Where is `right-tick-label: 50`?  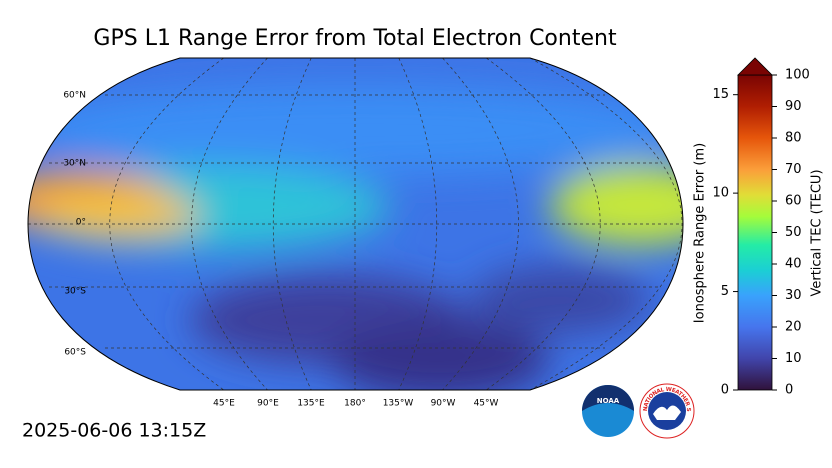 right-tick-label: 50 is located at coordinates (793, 232).